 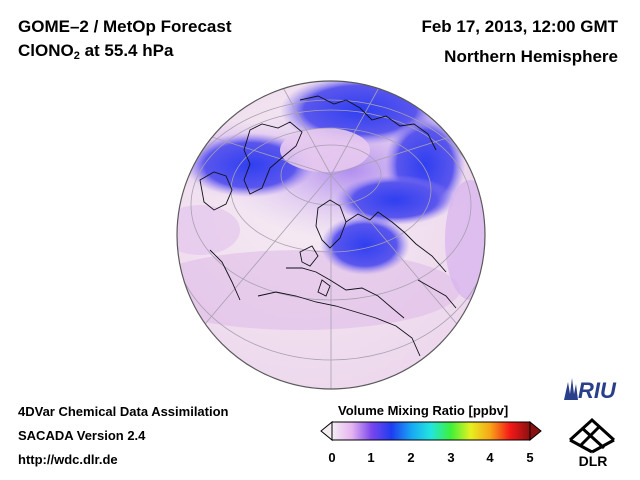 I want to click on riu-logo-text: RIU, so click(x=597, y=390).